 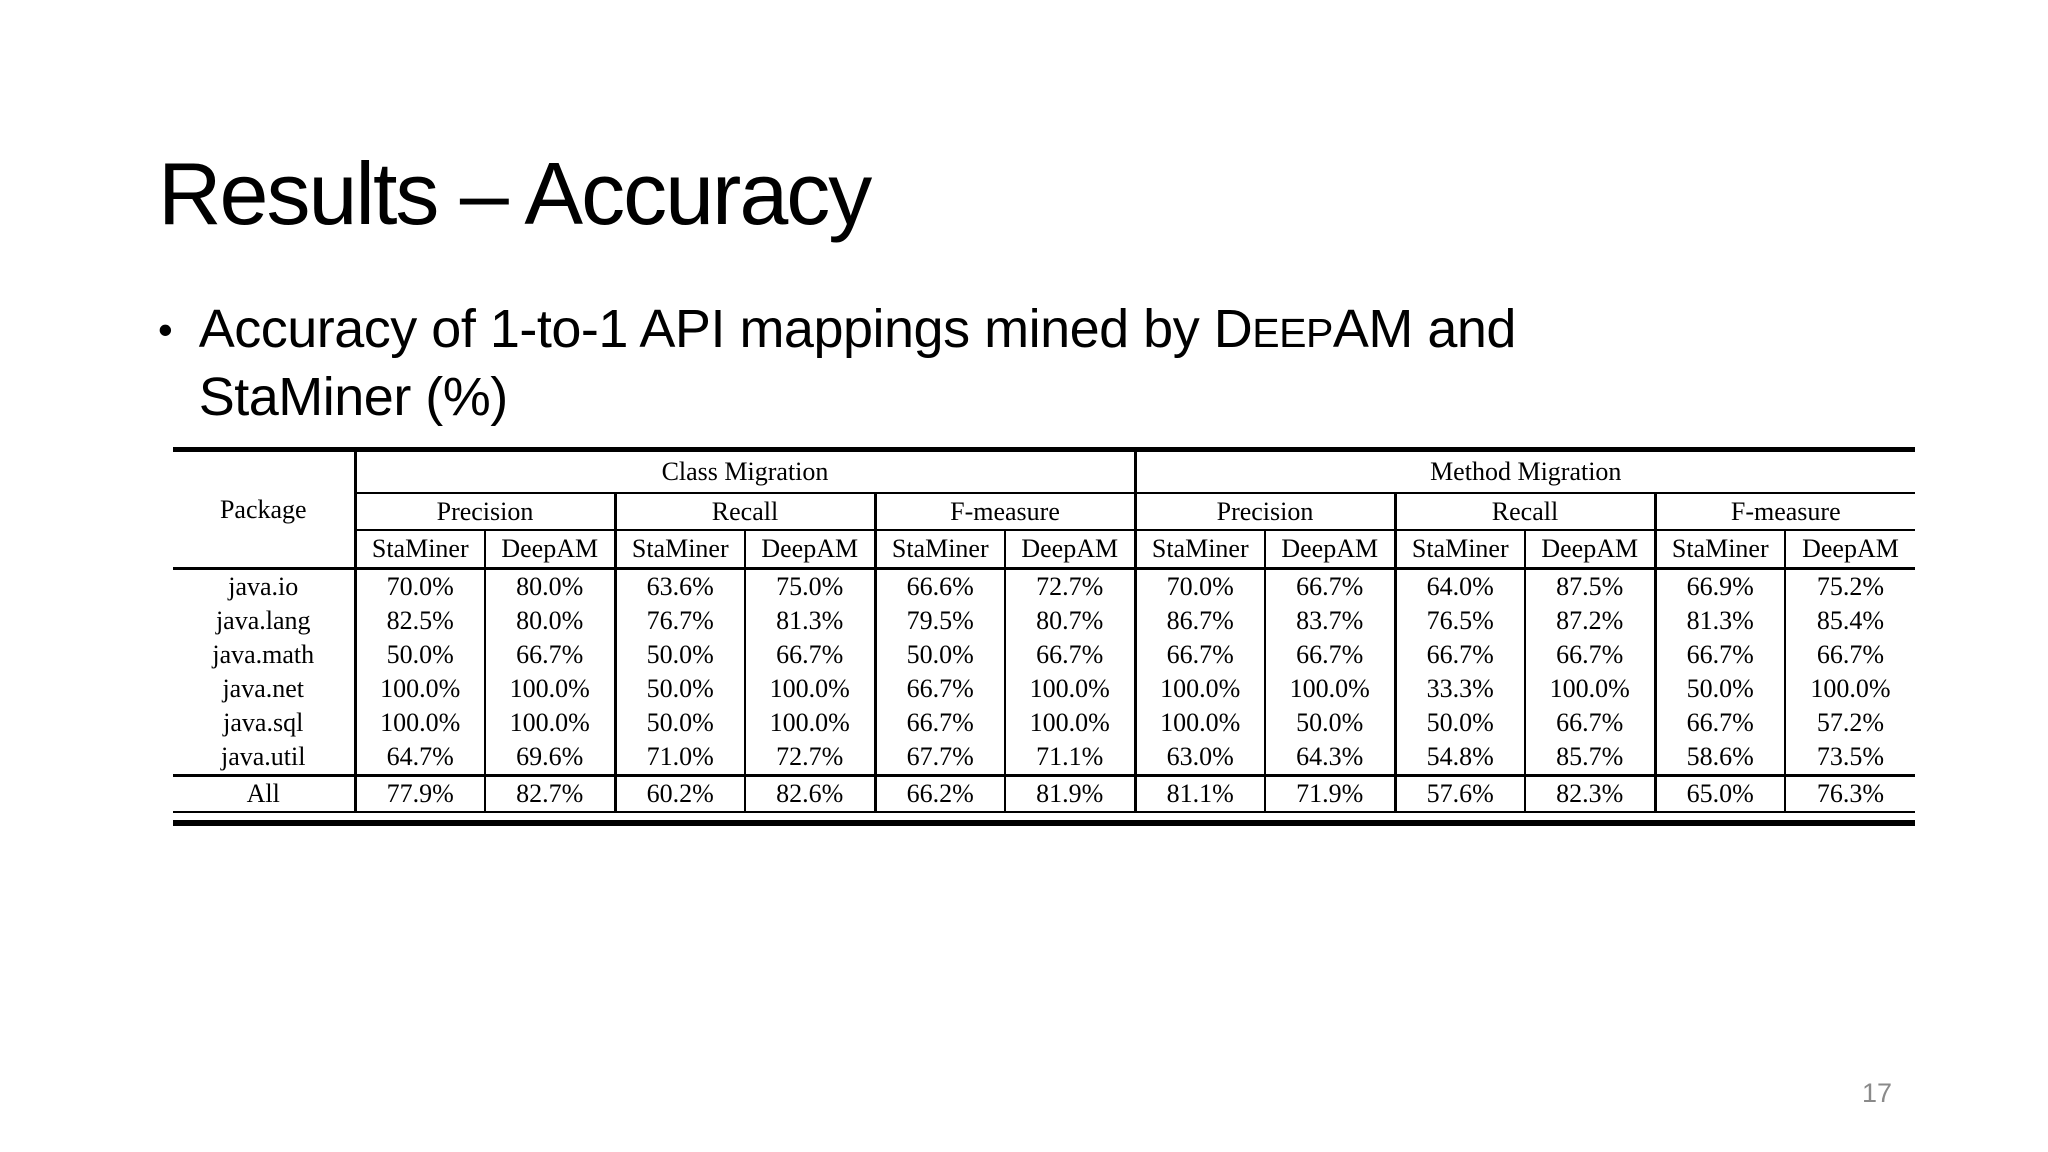 I want to click on value-cell: 66.6%, so click(x=940, y=586).